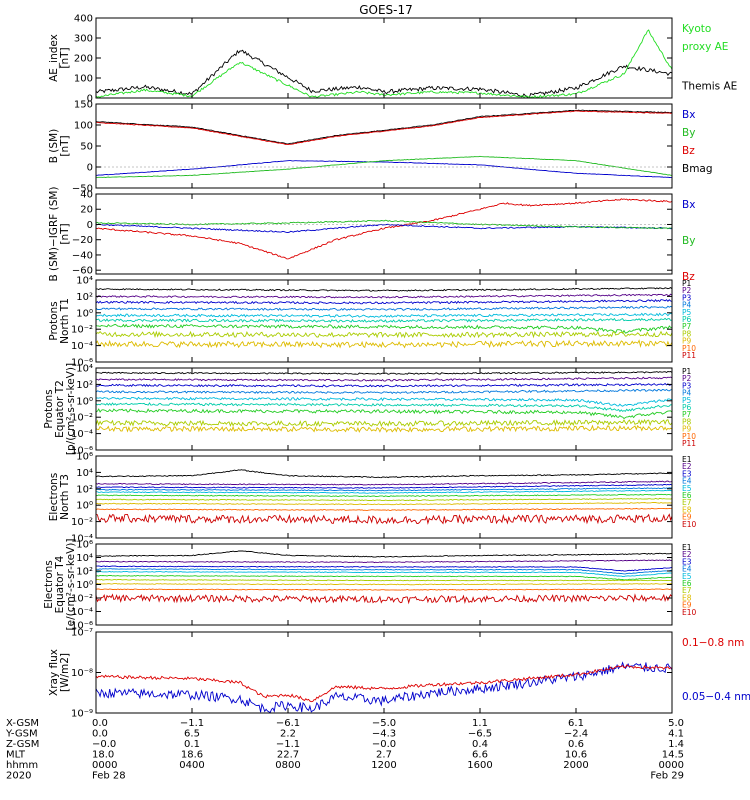 This screenshot has width=750, height=800. I want to click on panel-5-ylabel: Equator T2, so click(60, 409).